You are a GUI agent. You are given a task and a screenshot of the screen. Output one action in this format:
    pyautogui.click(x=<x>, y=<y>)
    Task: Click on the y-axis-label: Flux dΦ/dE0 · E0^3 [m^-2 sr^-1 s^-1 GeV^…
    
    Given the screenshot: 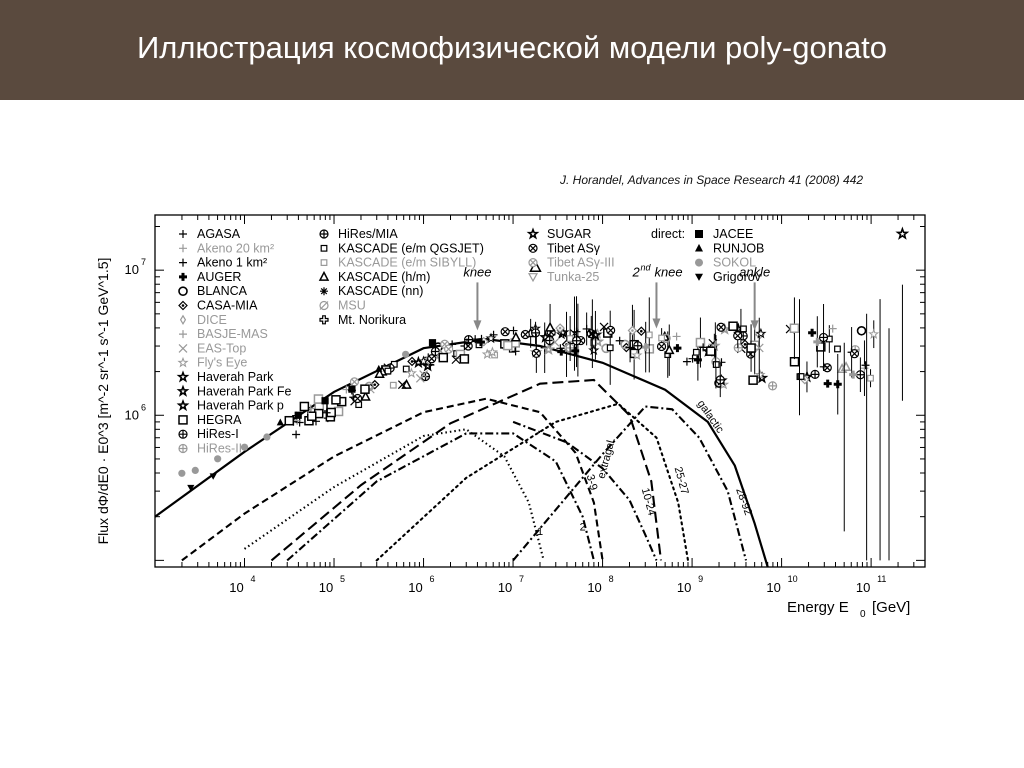 What is the action you would take?
    pyautogui.click(x=103, y=401)
    